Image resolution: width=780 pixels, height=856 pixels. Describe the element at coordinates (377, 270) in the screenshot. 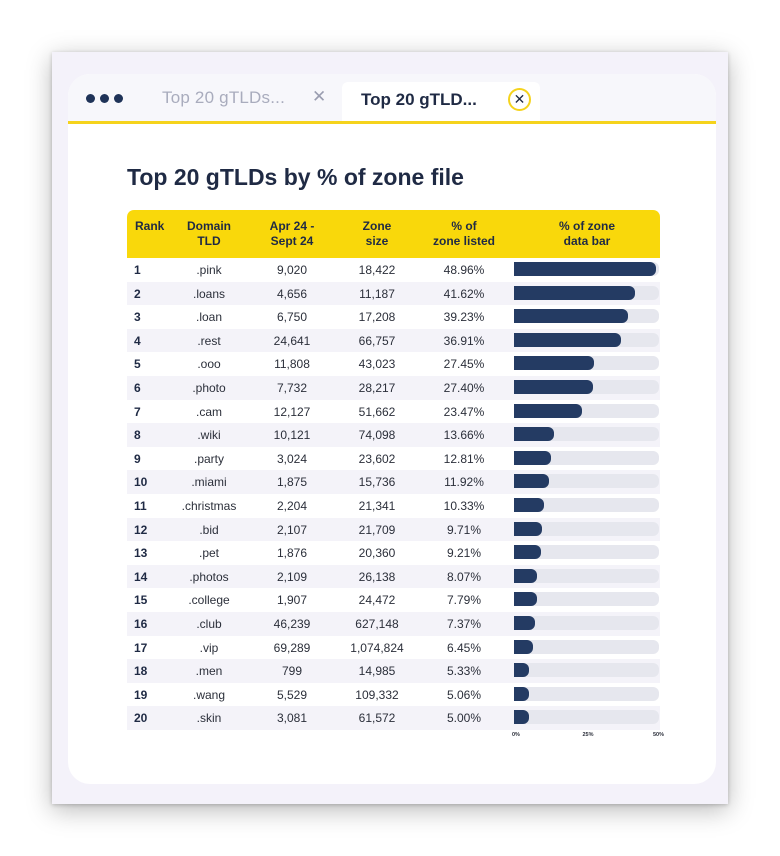

I see `zone-size-cell: 18,422` at that location.